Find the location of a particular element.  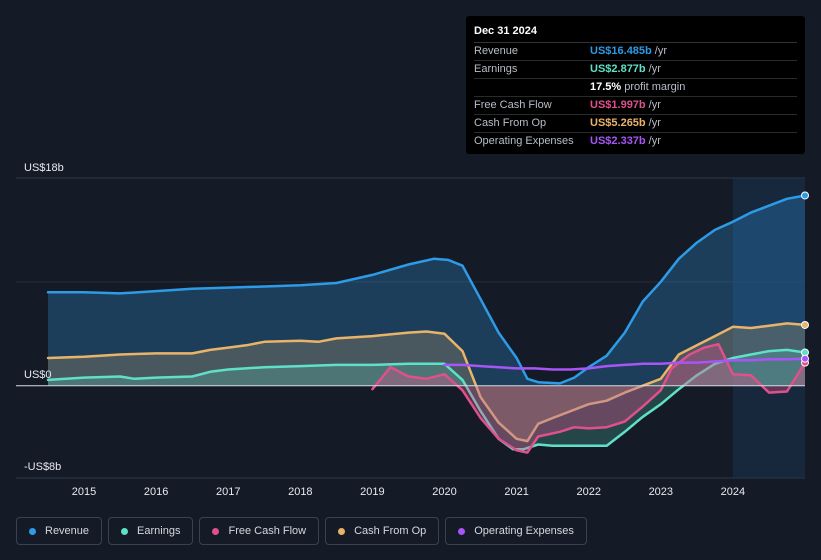

legend-item-revenue: Revenue is located at coordinates (59, 531).